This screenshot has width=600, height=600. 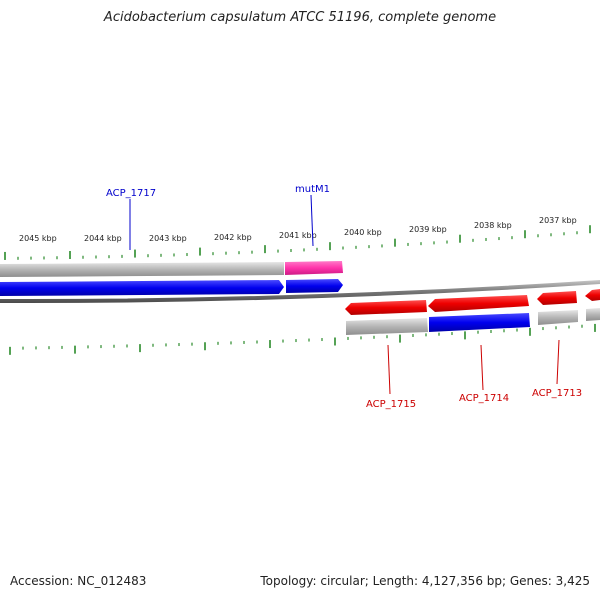 What do you see at coordinates (131, 193) in the screenshot?
I see `gene-label-acp-1717: ACP_1717` at bounding box center [131, 193].